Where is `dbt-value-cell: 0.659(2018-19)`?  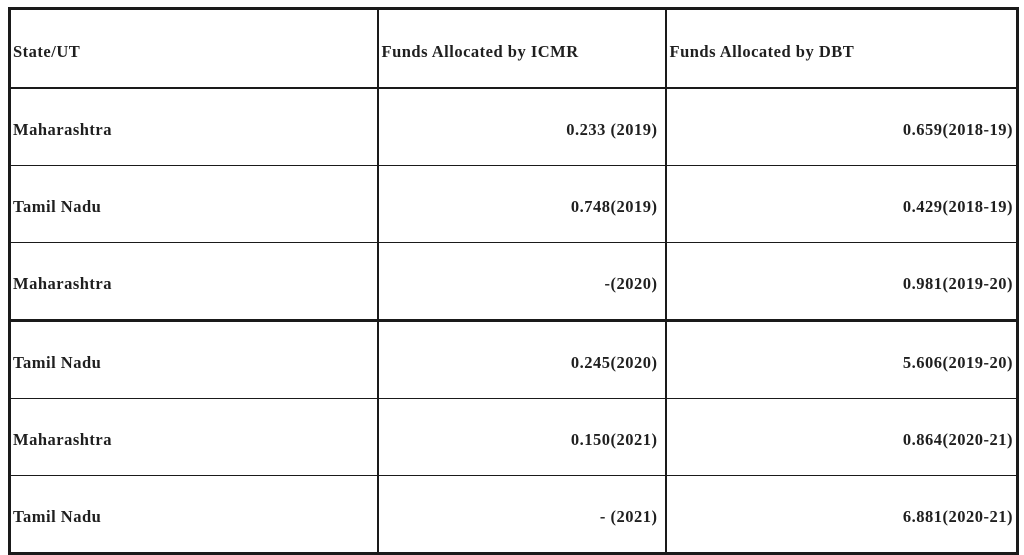 dbt-value-cell: 0.659(2018-19) is located at coordinates (841, 126).